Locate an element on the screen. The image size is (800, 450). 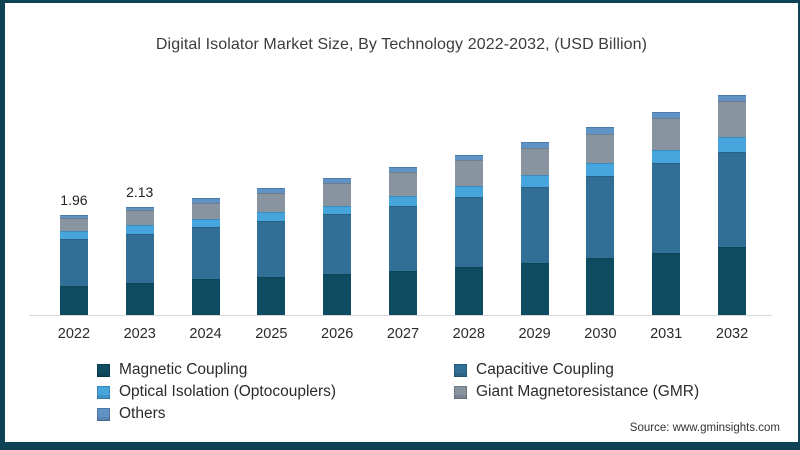
data-label-2022: 1.96 is located at coordinates (74, 200).